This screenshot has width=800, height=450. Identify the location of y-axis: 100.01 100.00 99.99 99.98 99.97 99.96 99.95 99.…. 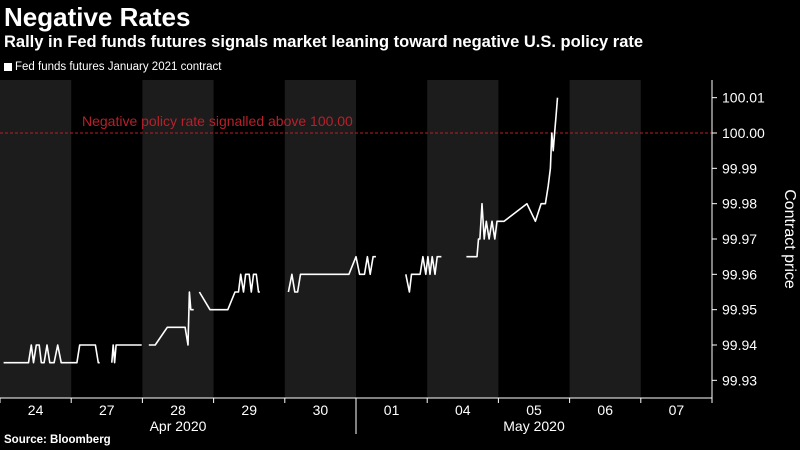
(754, 239).